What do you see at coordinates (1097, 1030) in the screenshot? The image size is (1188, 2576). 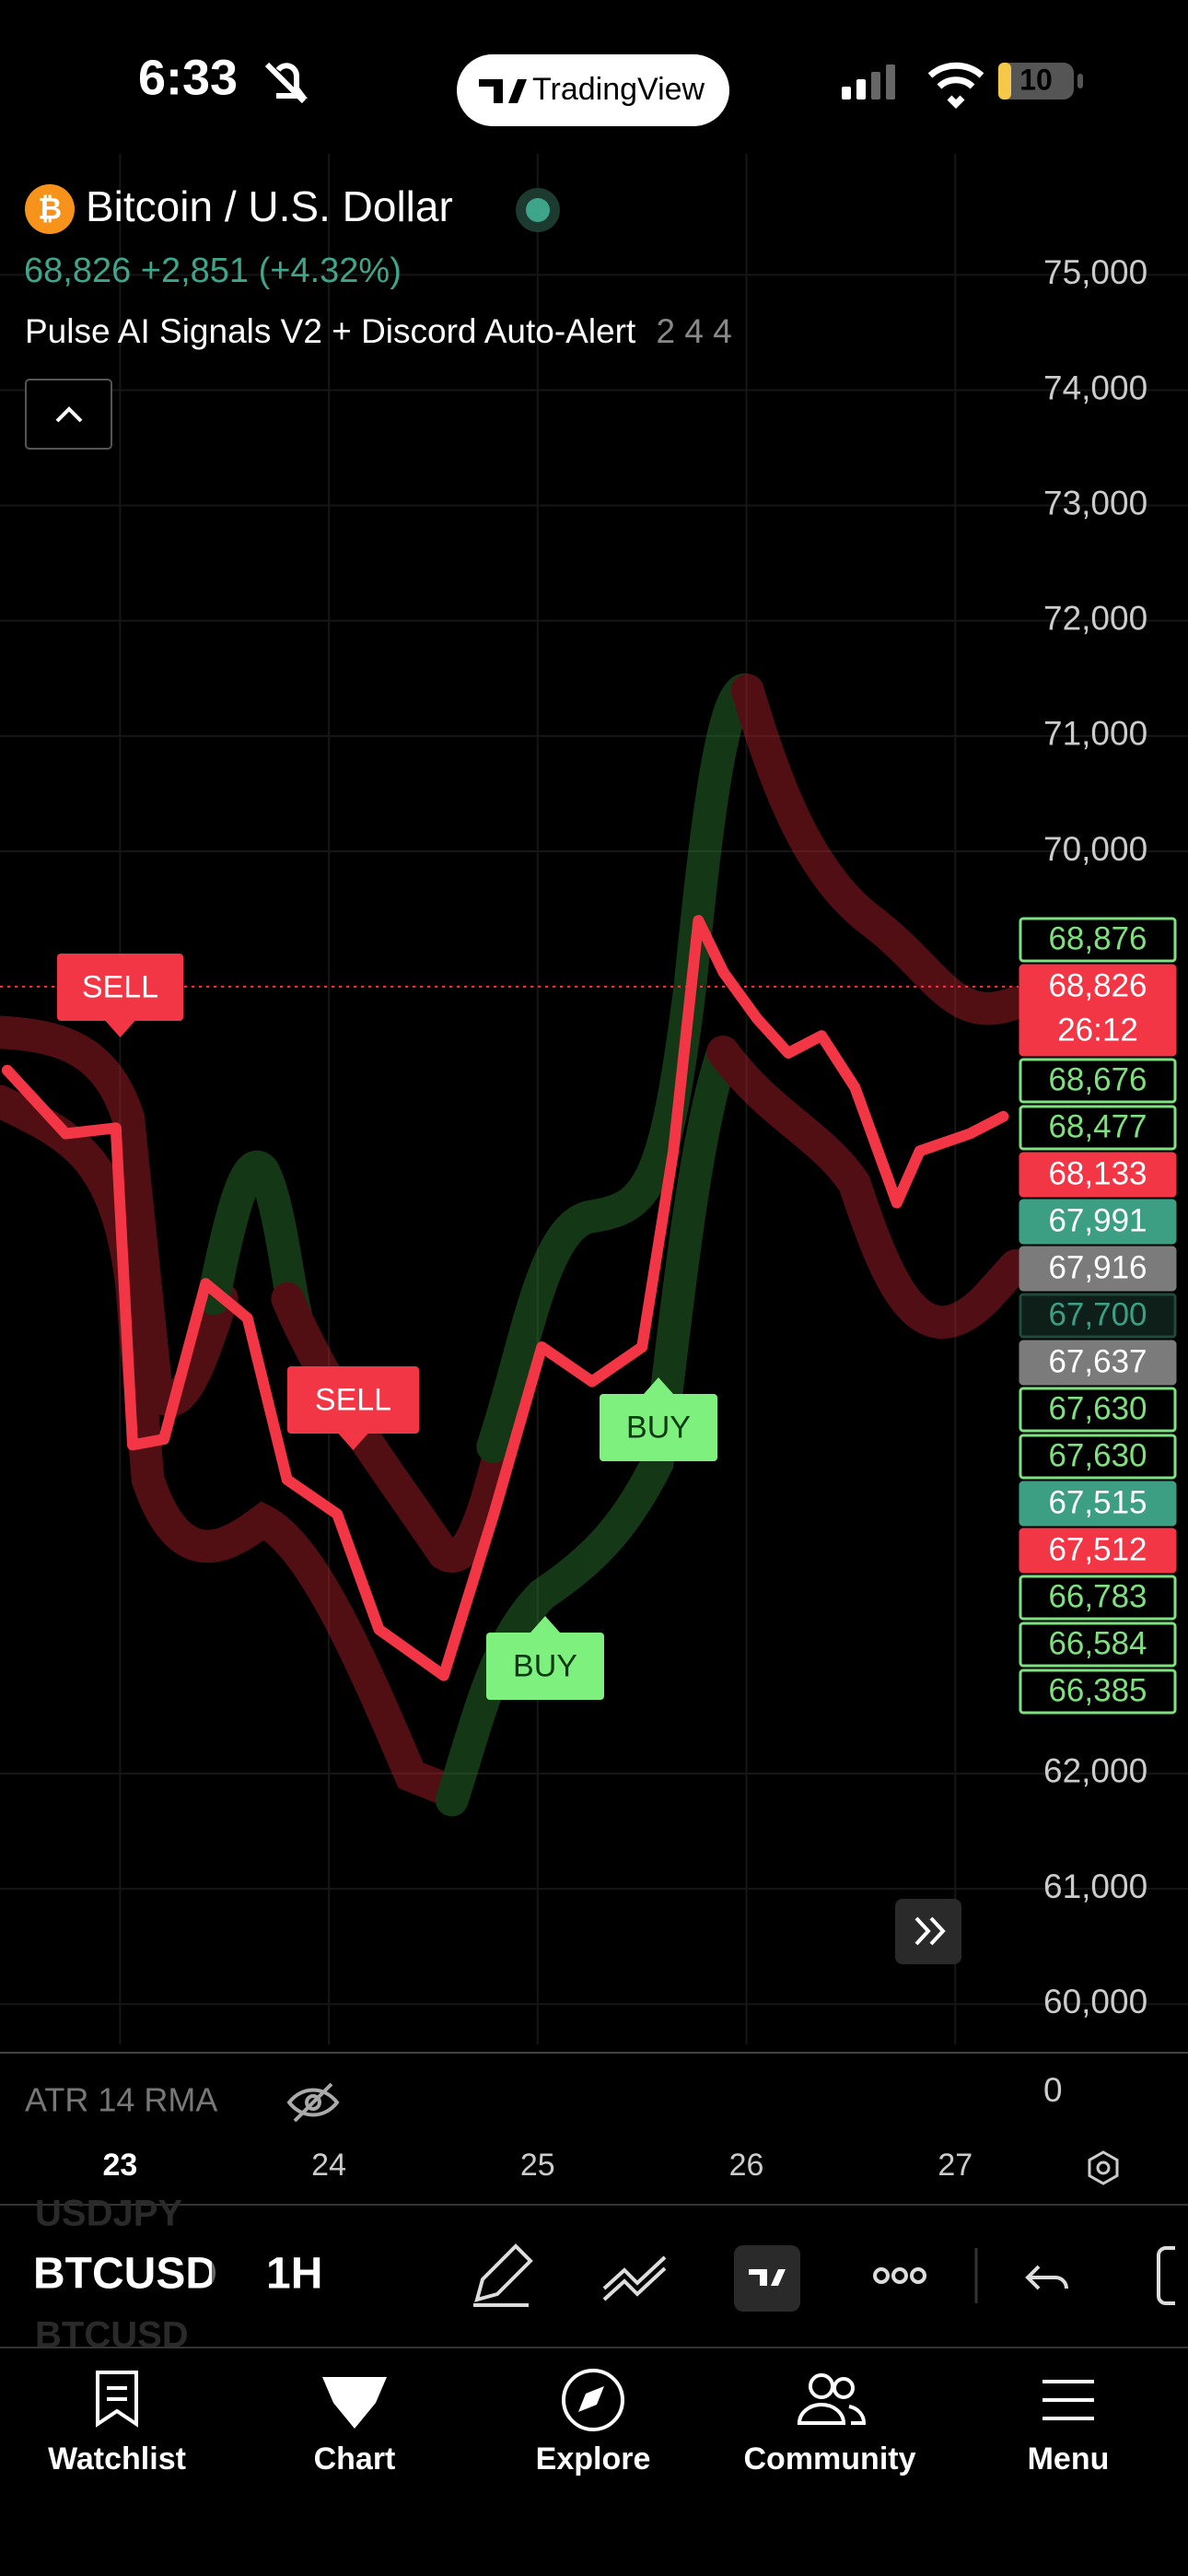 I see `countdown: 26:12` at bounding box center [1097, 1030].